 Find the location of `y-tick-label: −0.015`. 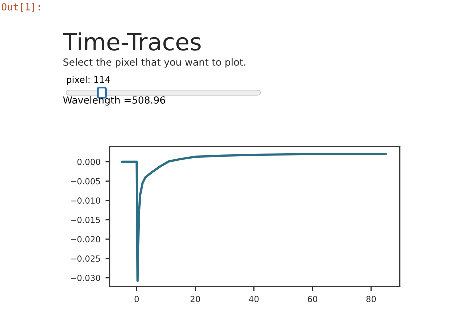

y-tick-label: −0.015 is located at coordinates (85, 220).